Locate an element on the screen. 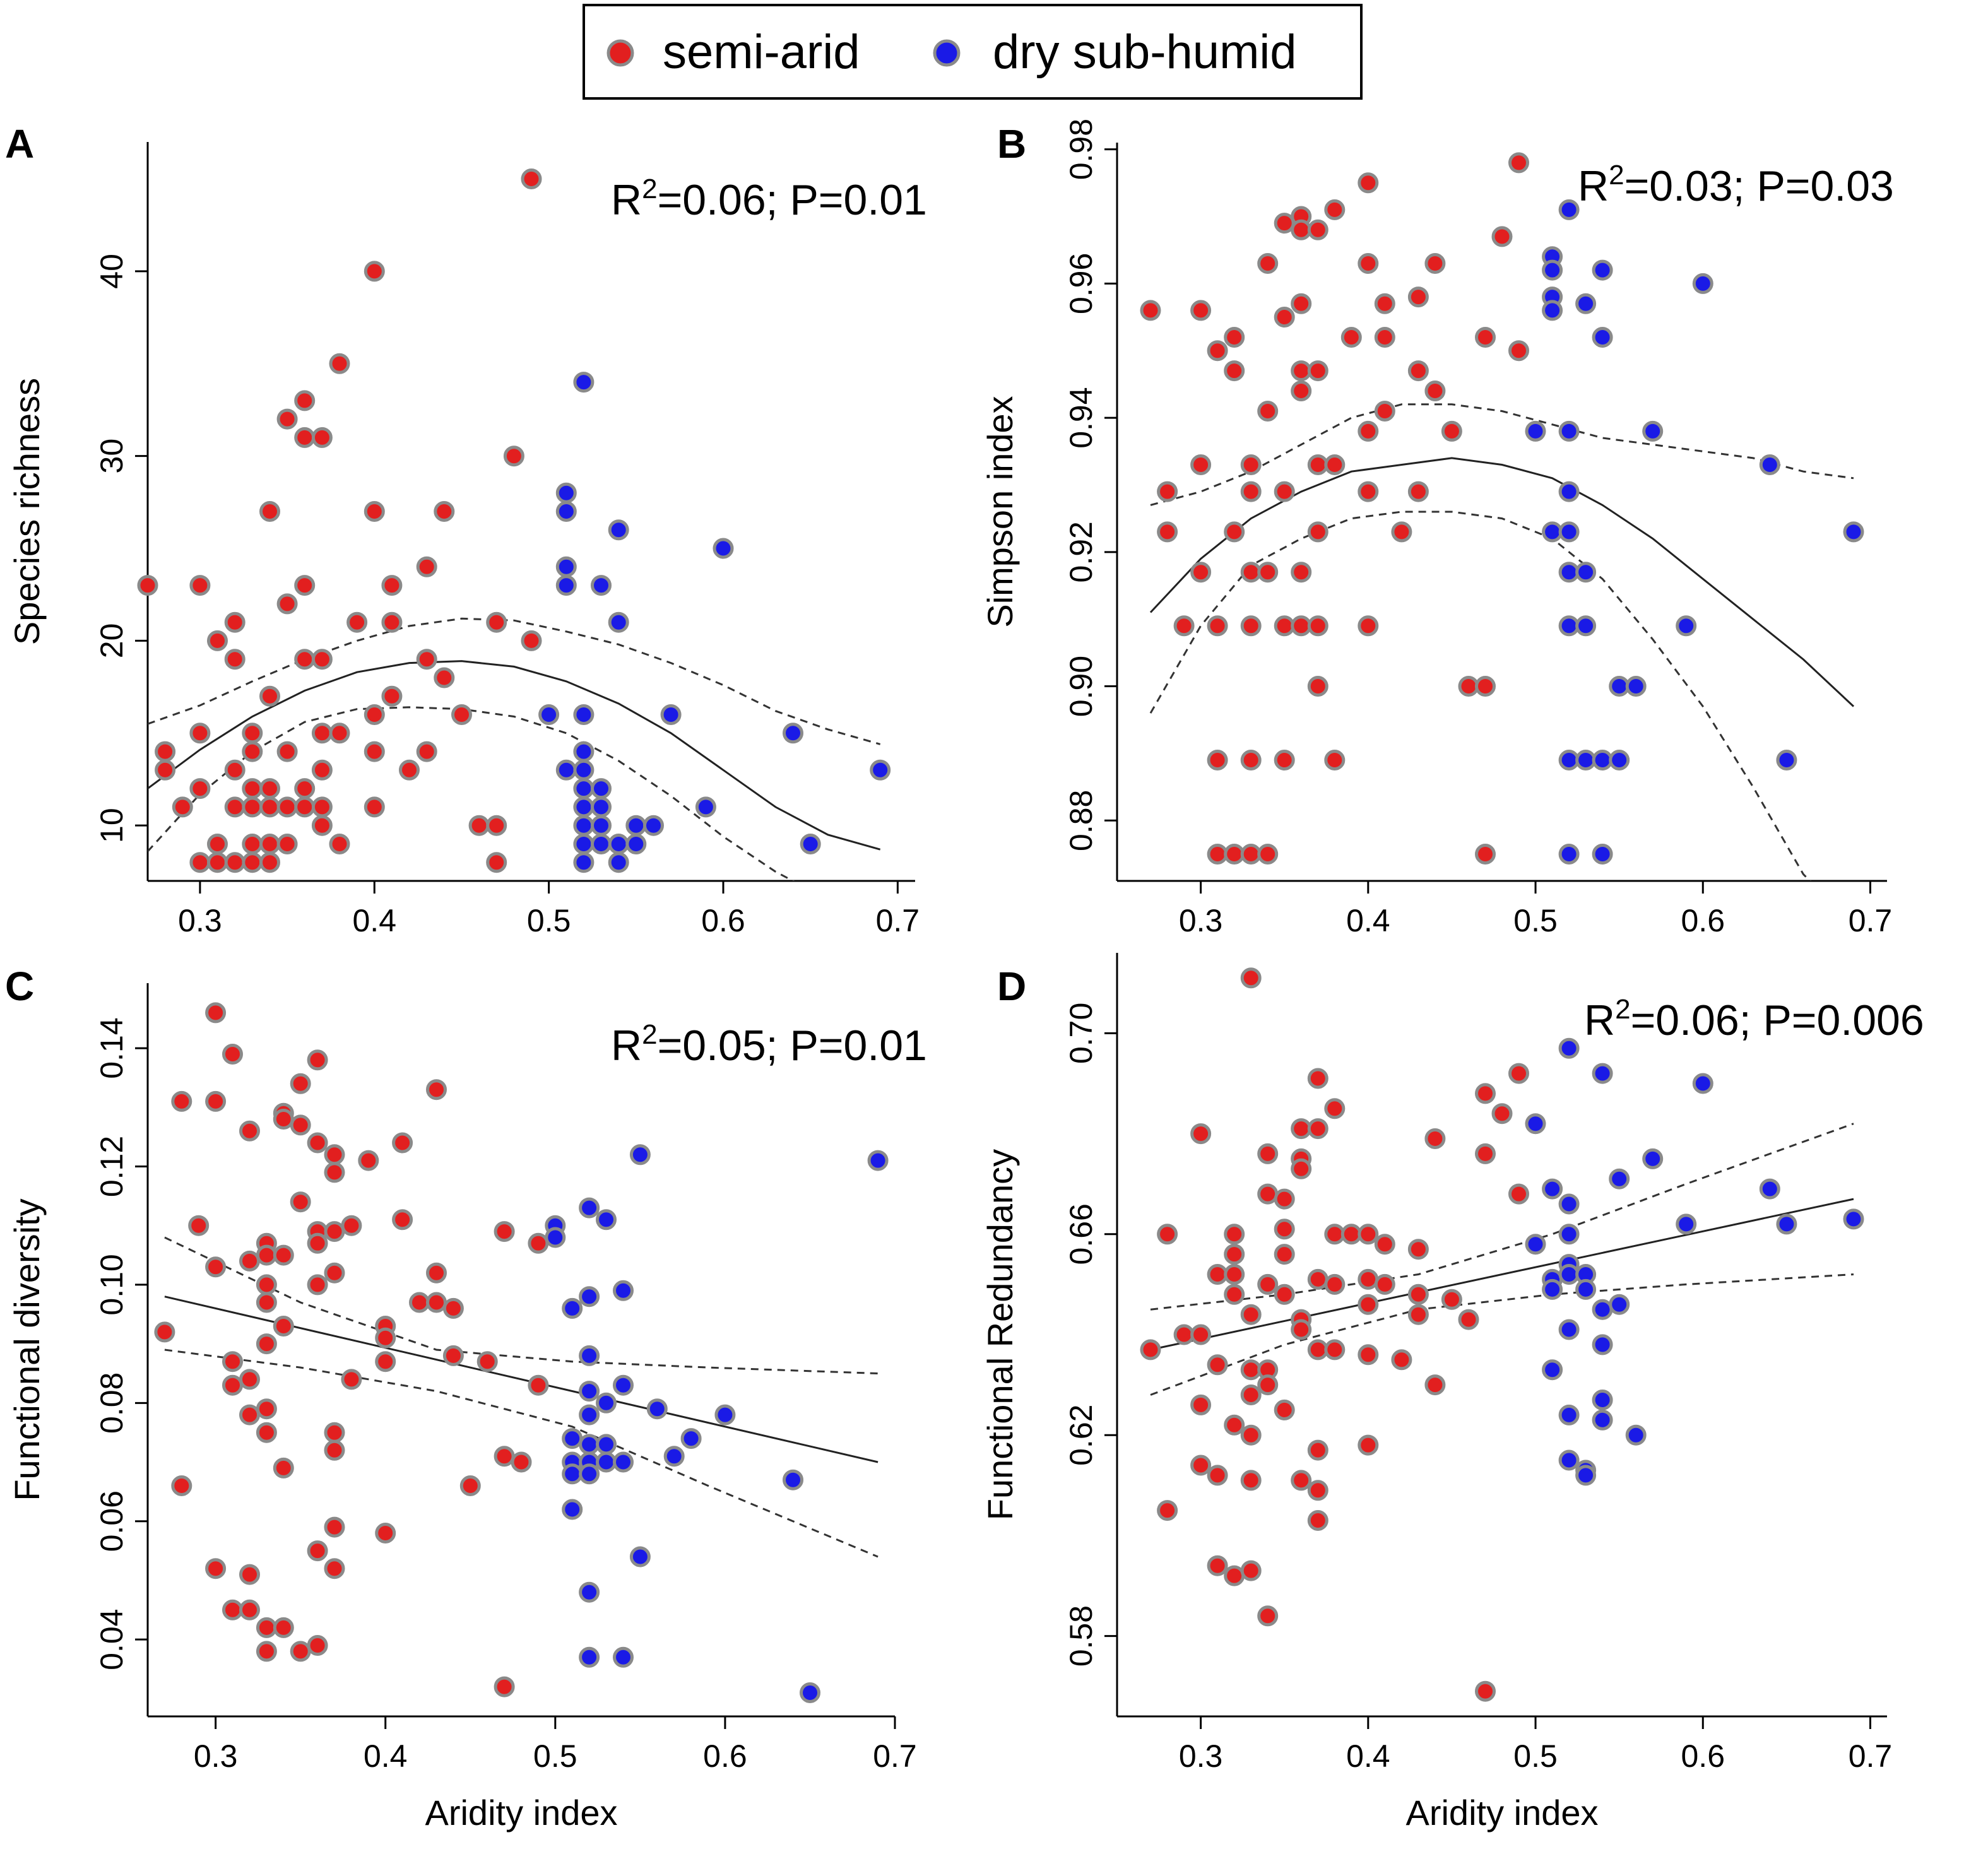  panel-a-x-tick-label: 0.5 is located at coordinates (549, 920).